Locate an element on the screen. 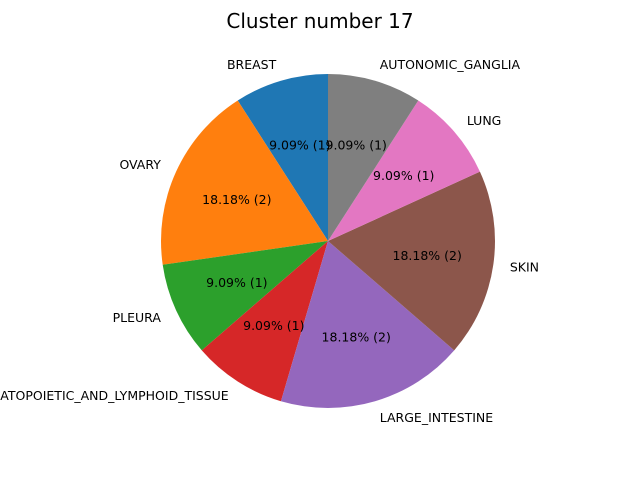 The height and width of the screenshot is (480, 640). pie-category-label: SKIN is located at coordinates (524, 267).